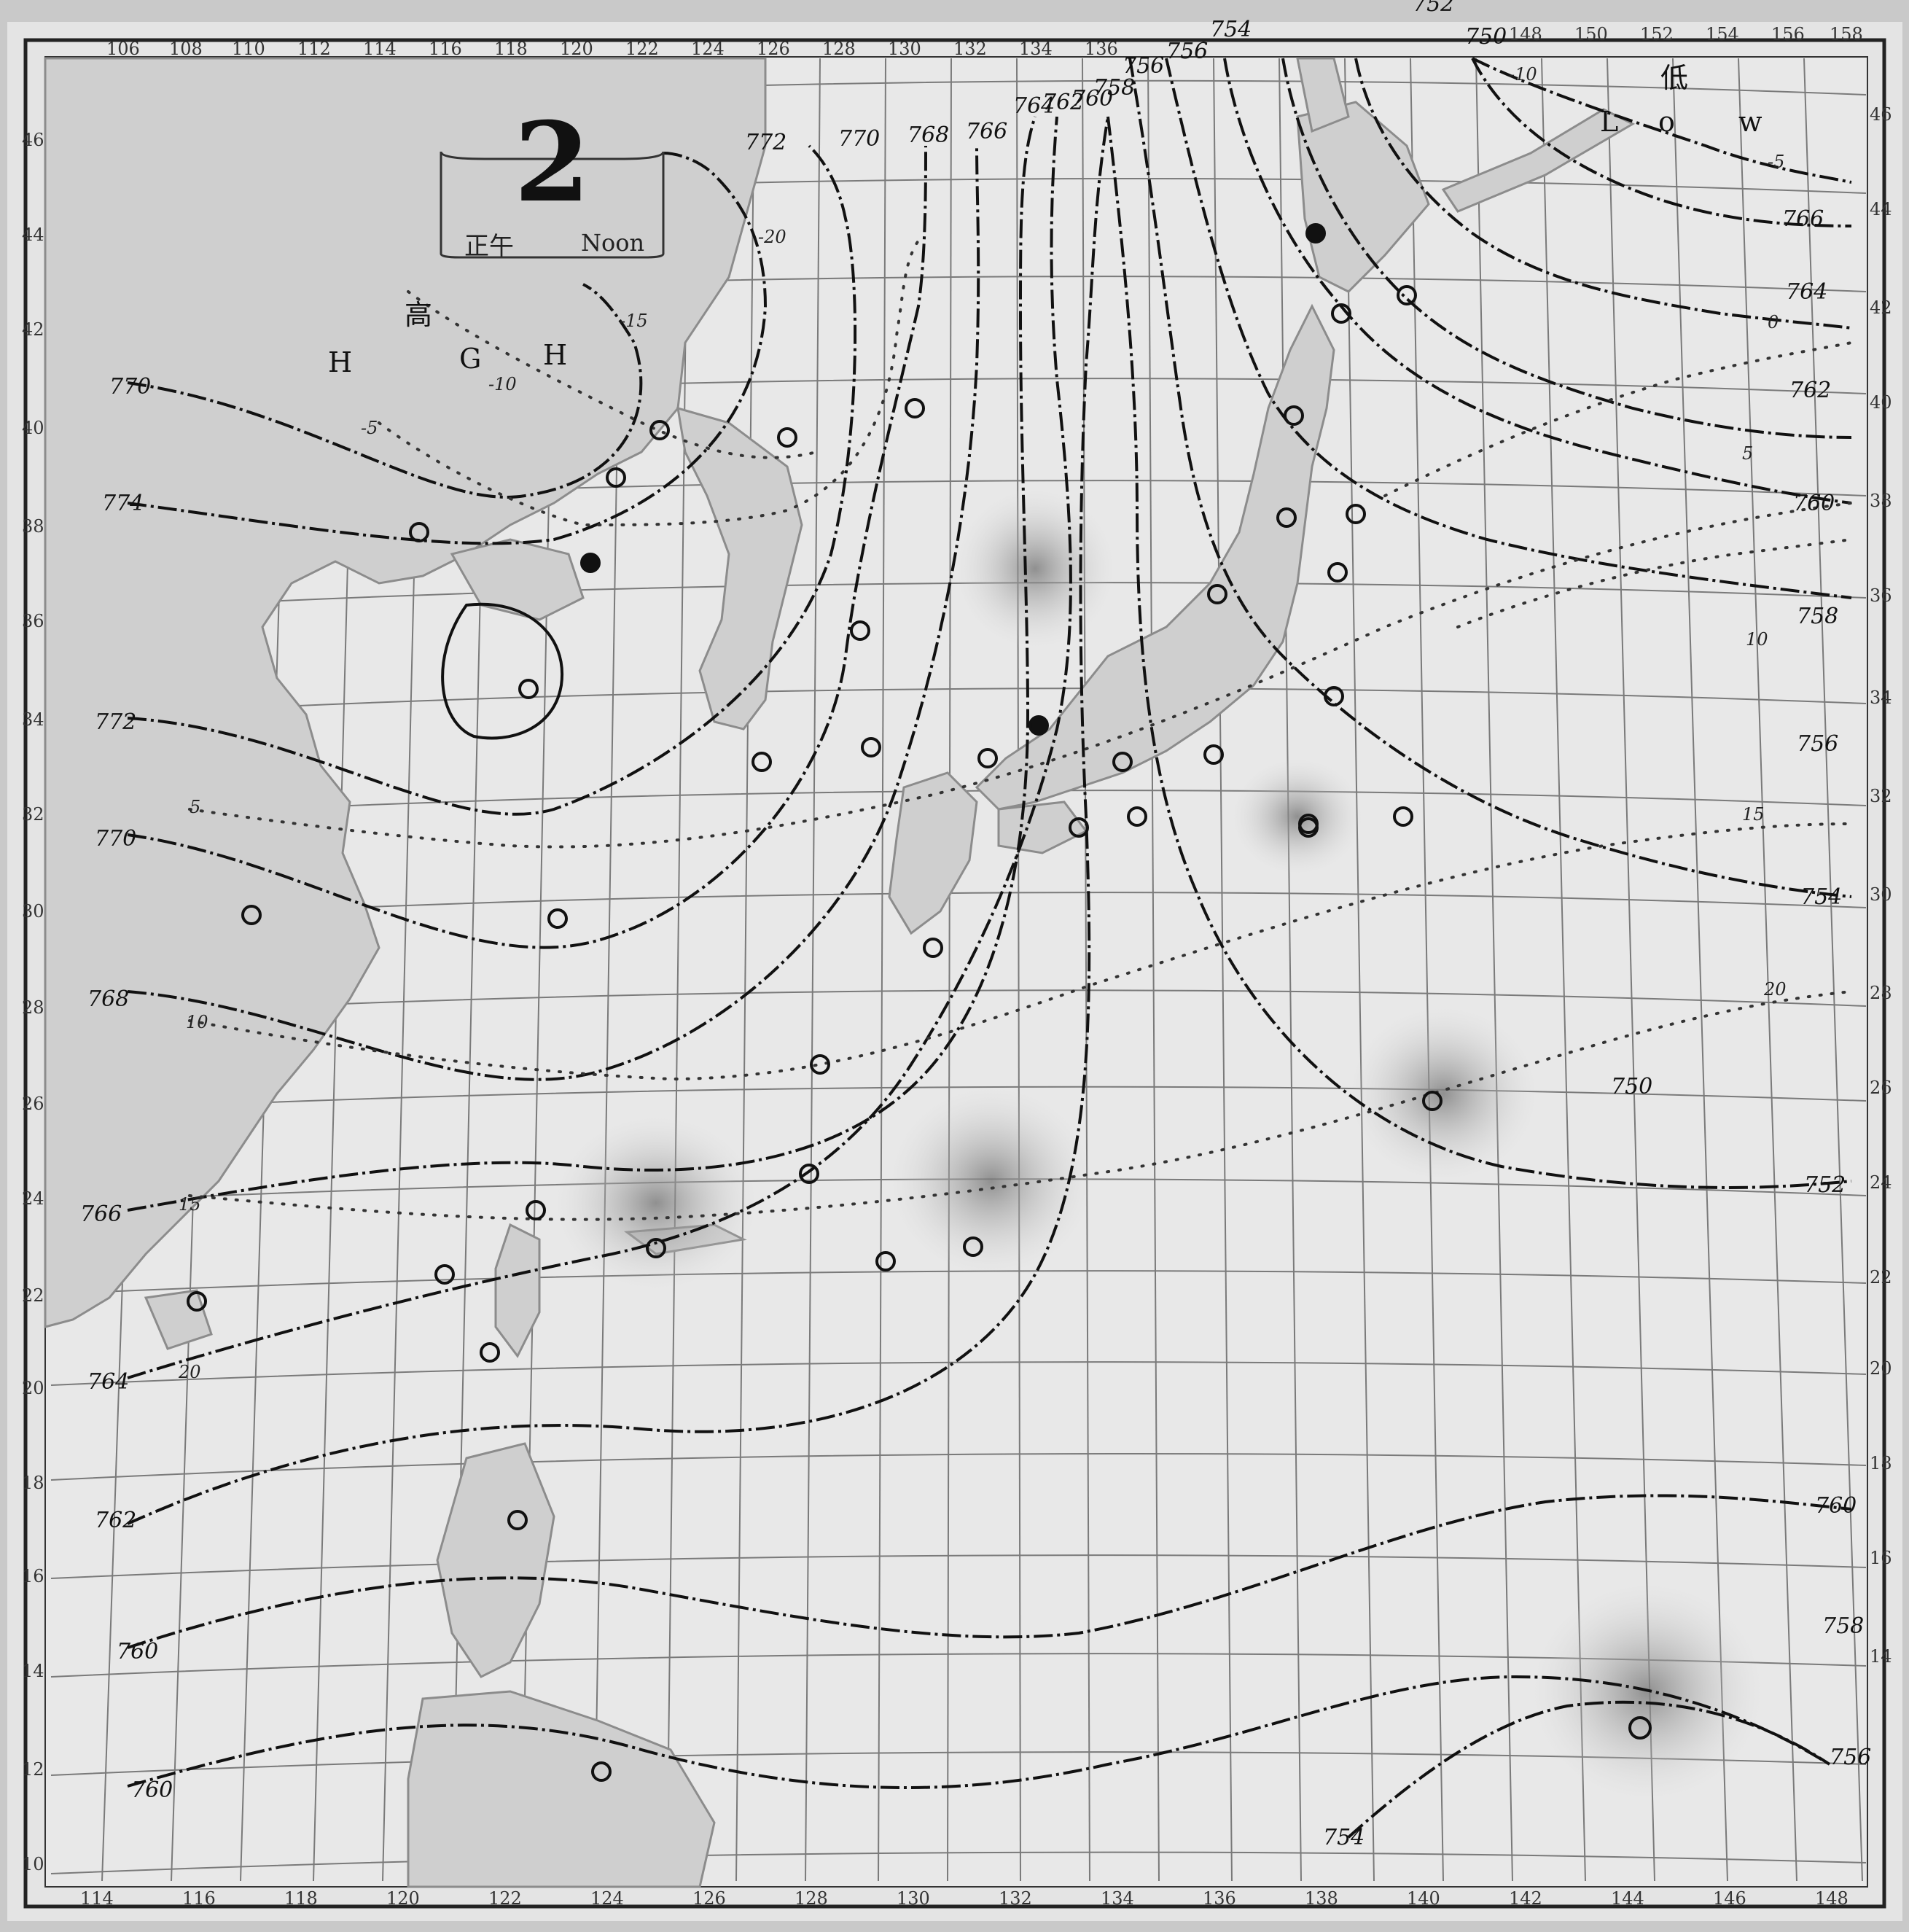 The width and height of the screenshot is (1909, 1932). What do you see at coordinates (123, 49) in the screenshot?
I see `tick: 106` at bounding box center [123, 49].